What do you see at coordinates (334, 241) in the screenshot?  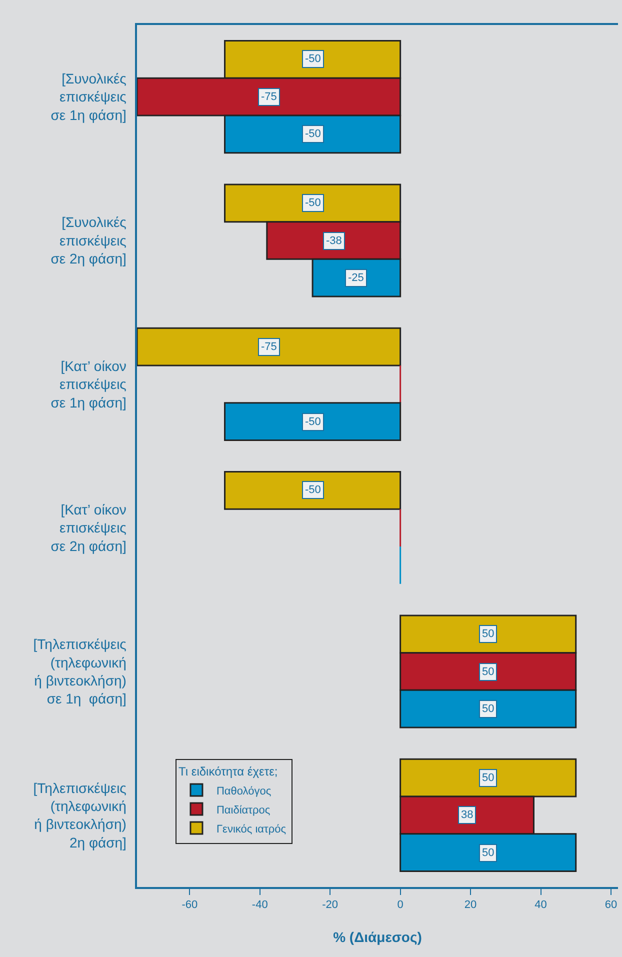 I see `data-label: -38` at bounding box center [334, 241].